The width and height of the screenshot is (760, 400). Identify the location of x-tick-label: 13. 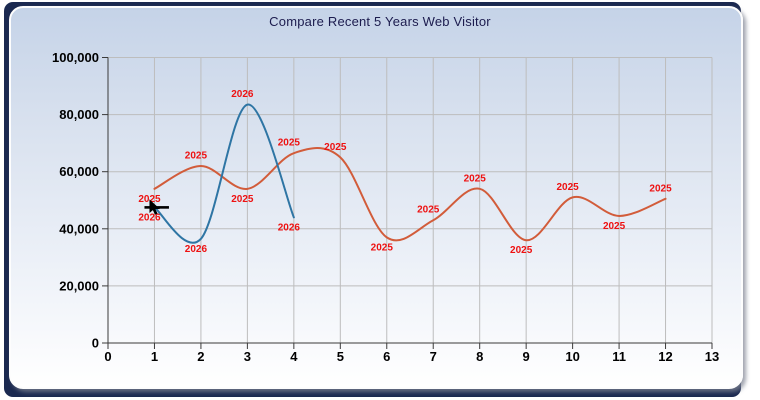
(712, 356).